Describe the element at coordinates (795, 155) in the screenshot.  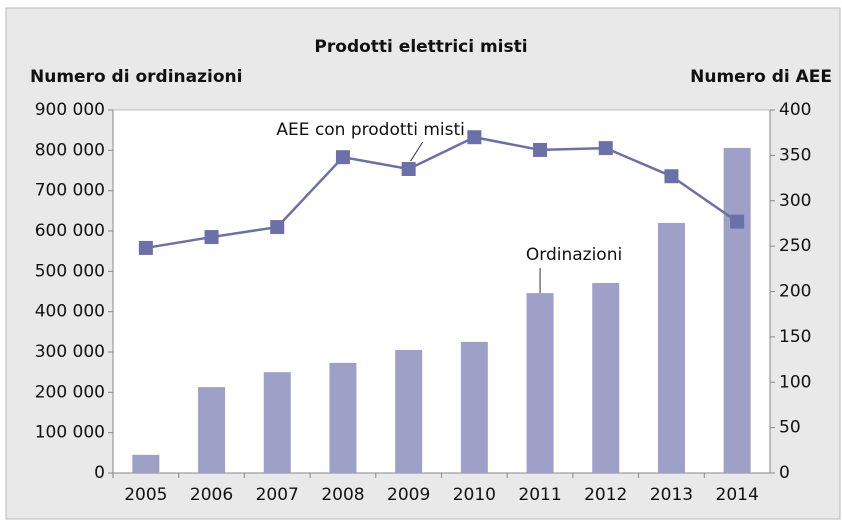
I see `y2-tick-label: 350` at that location.